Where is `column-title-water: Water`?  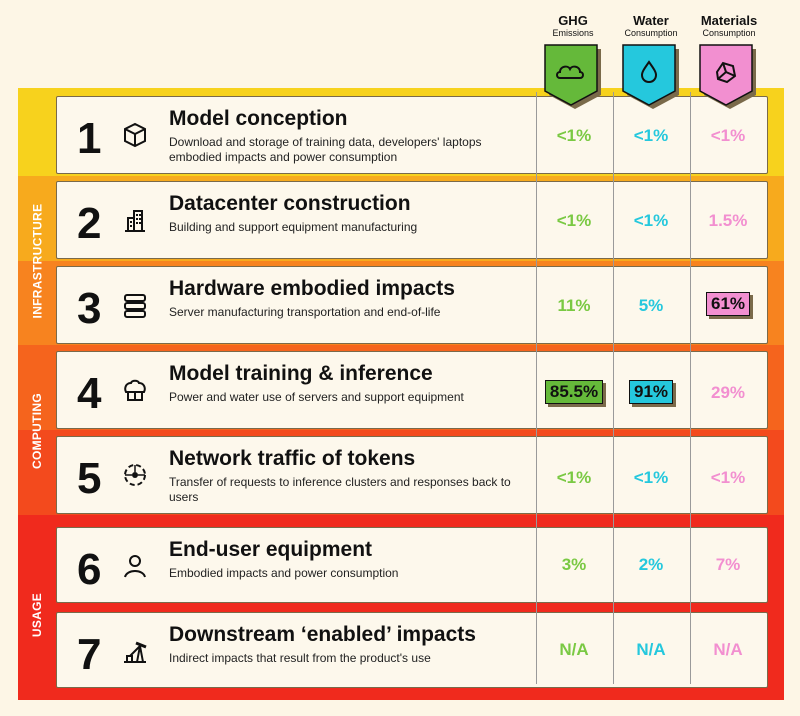
column-title-water: Water is located at coordinates (651, 20).